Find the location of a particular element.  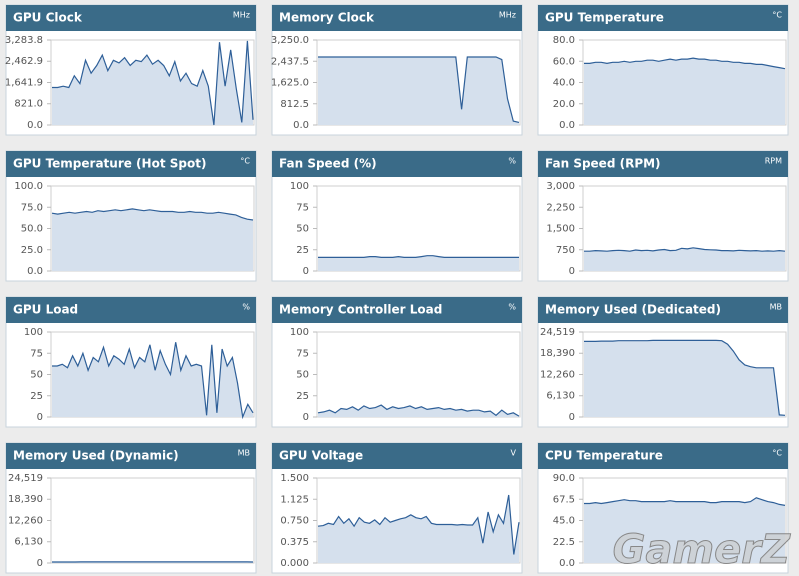

y-tick-label: 0.750 is located at coordinates (294, 521).